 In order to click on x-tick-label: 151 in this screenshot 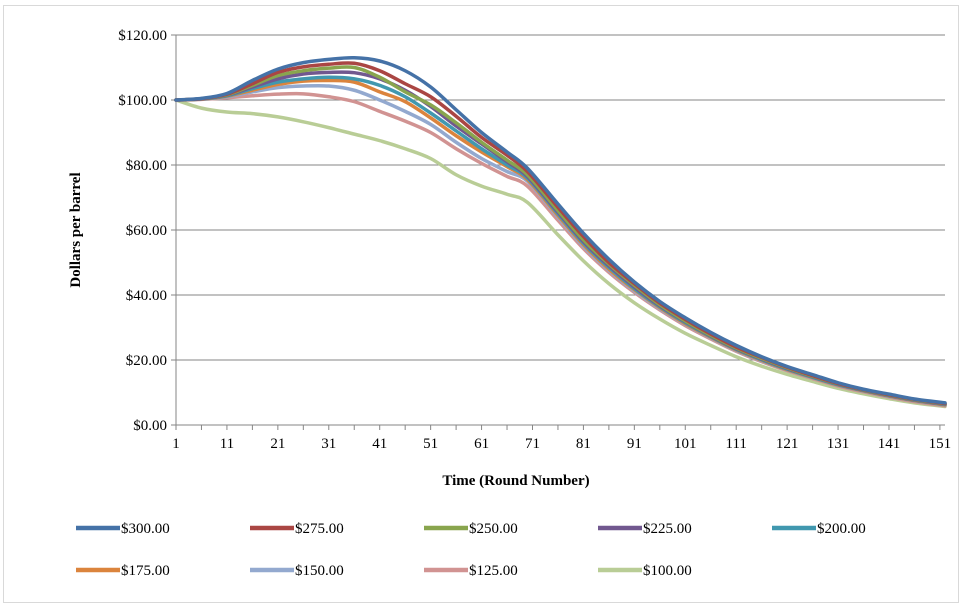, I will do `click(940, 444)`.